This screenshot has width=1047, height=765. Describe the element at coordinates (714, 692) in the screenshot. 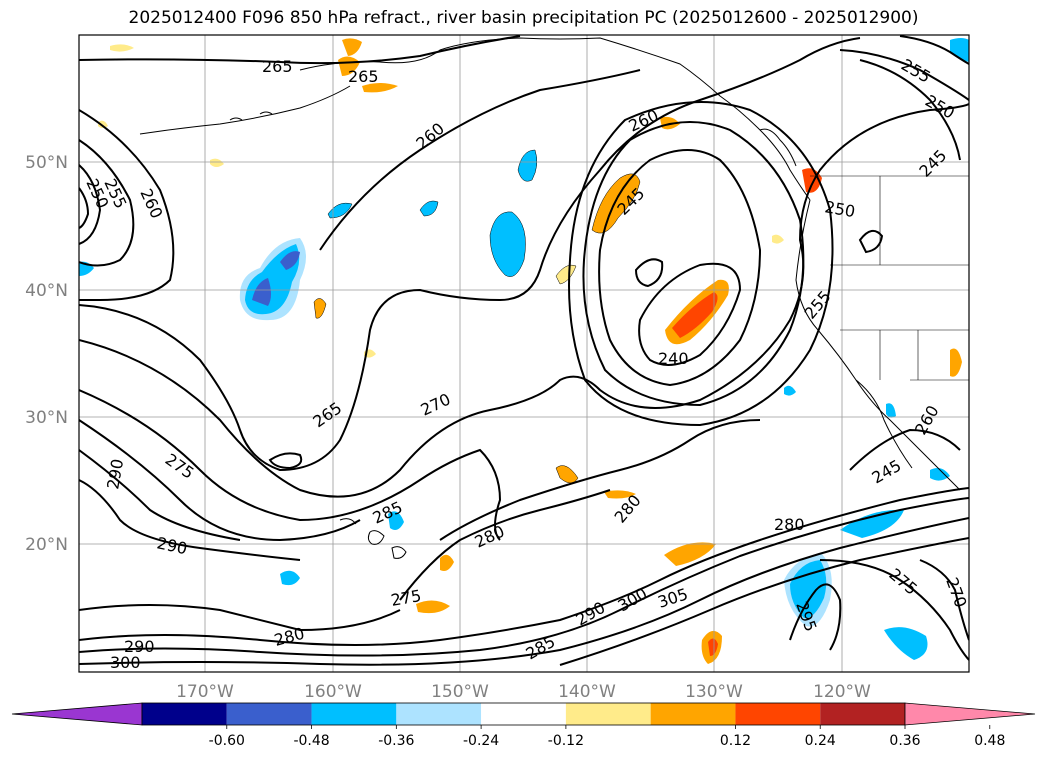

I see `lon-label-130w: 130°W` at that location.